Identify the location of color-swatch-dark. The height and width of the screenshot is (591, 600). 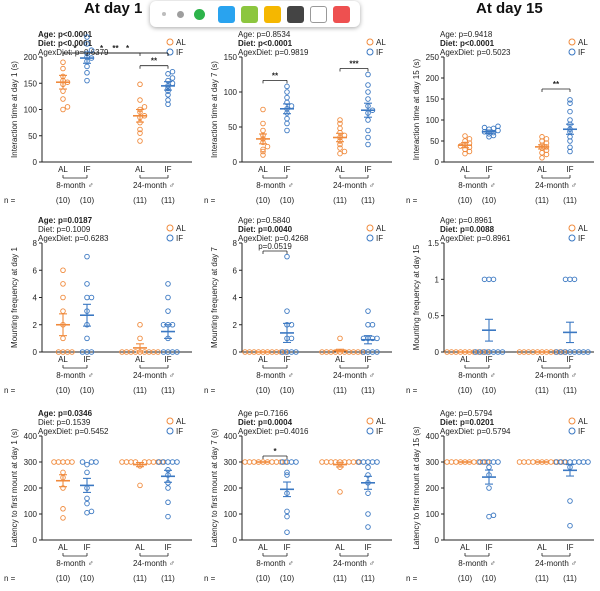
(295, 14).